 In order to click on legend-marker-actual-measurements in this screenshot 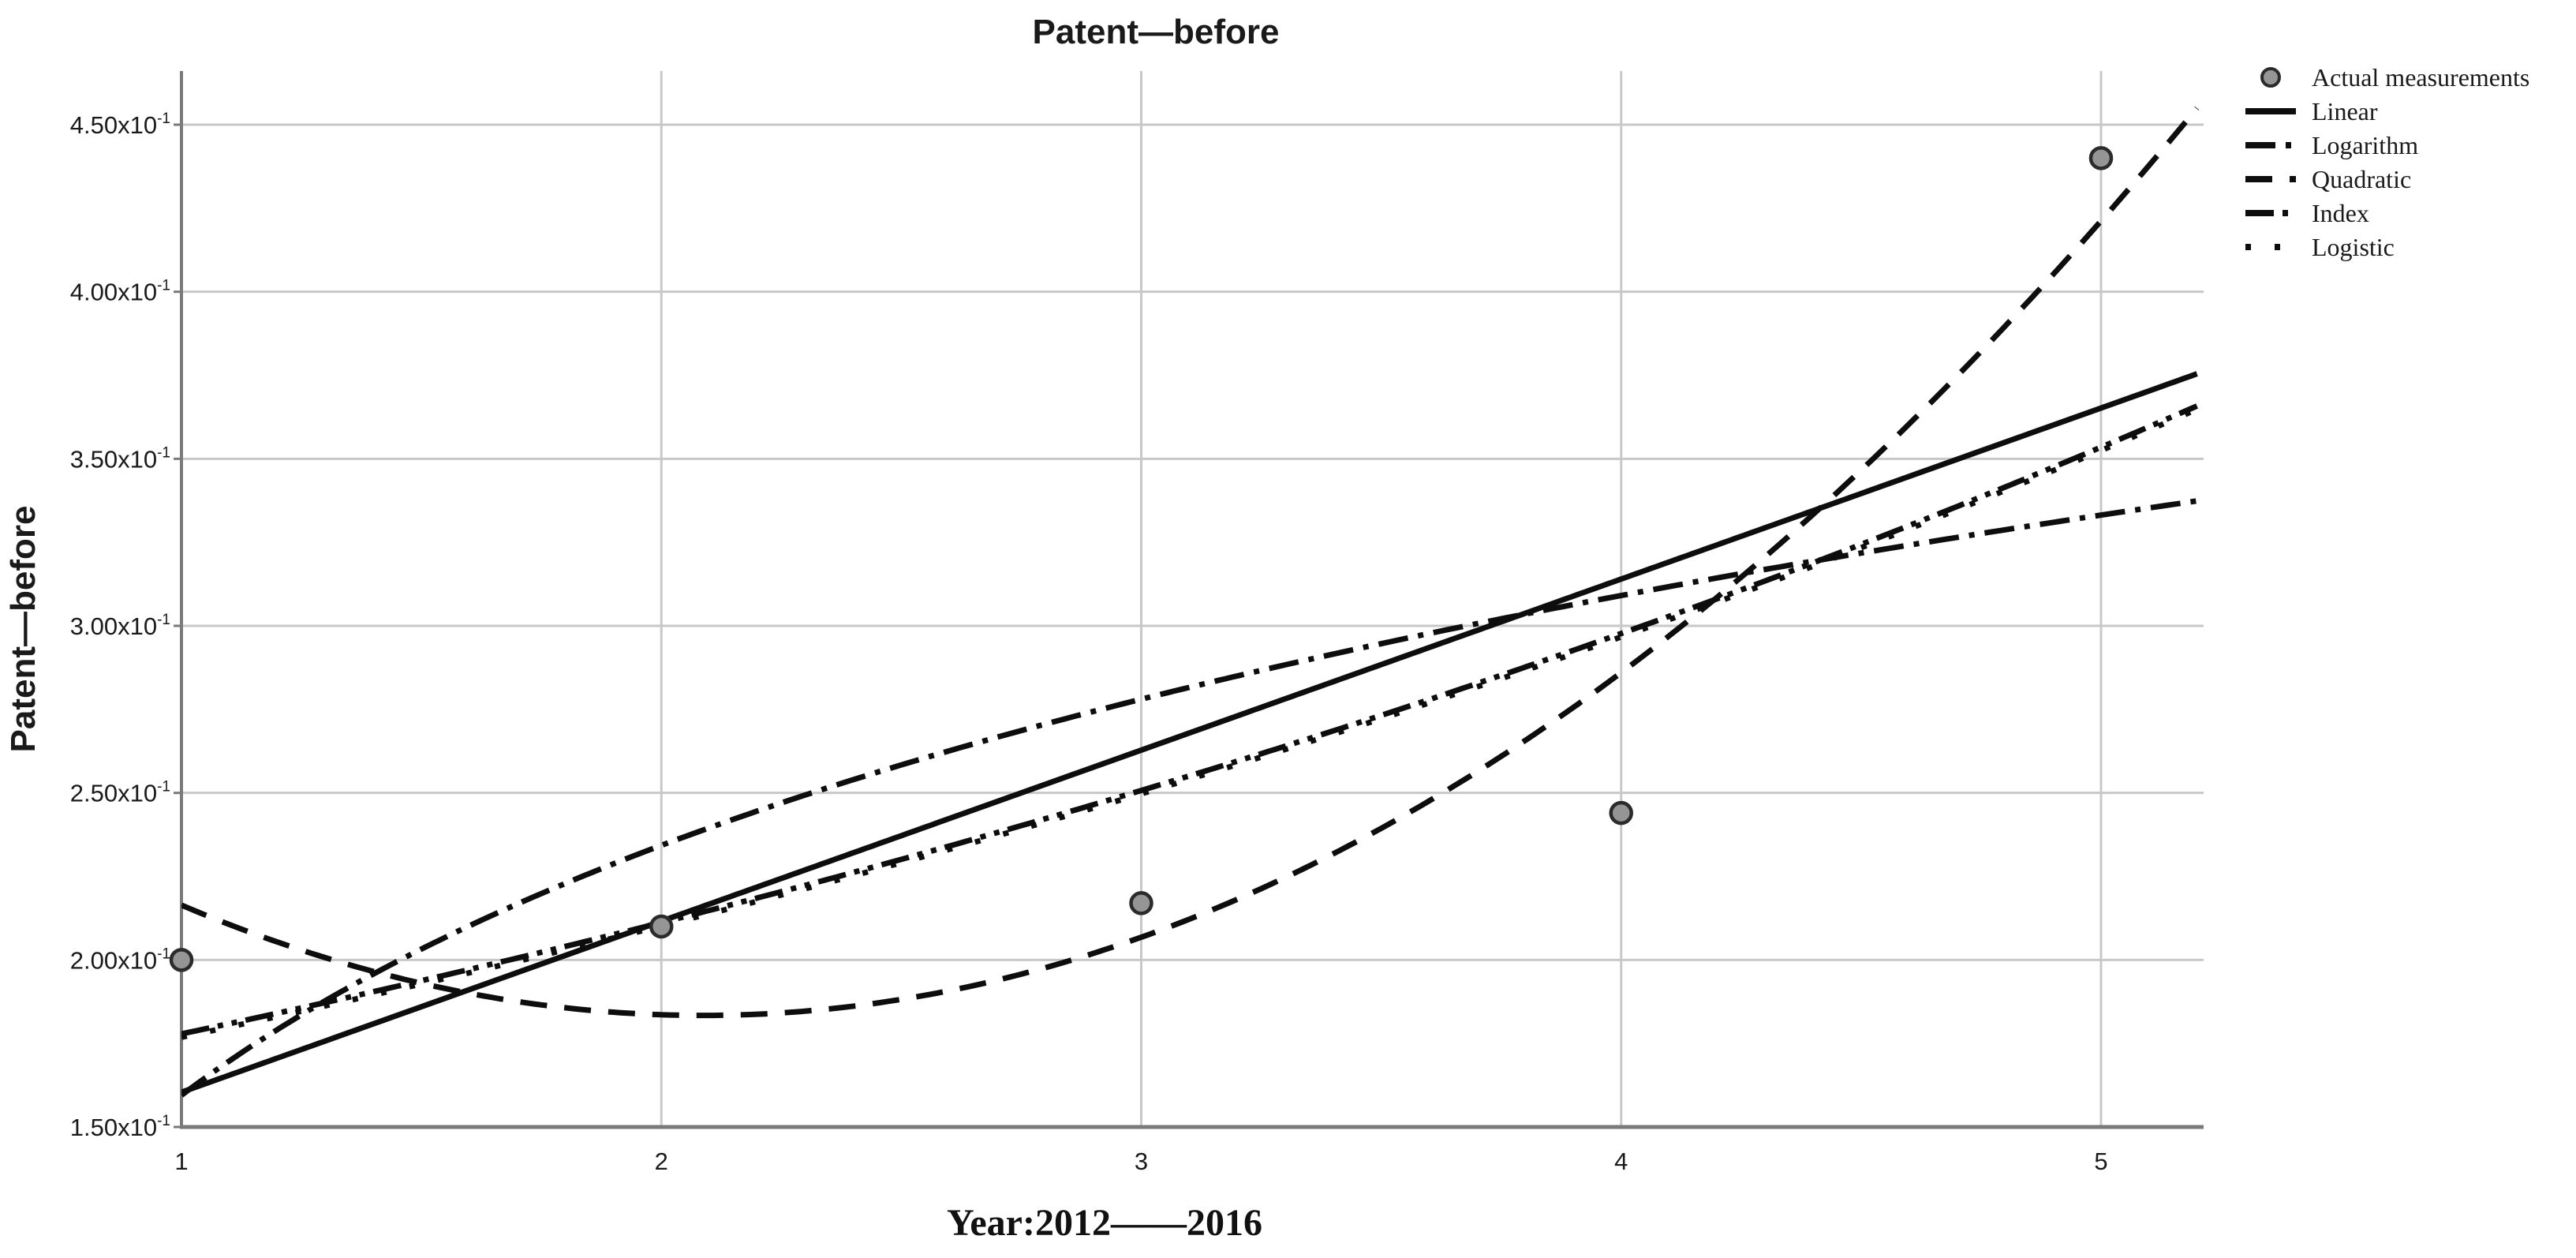, I will do `click(2270, 77)`.